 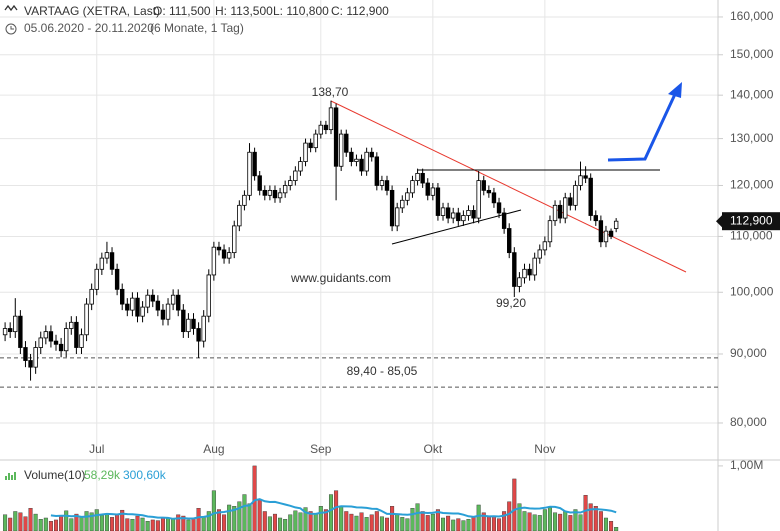 I want to click on moving-average-line, so click(x=333, y=509).